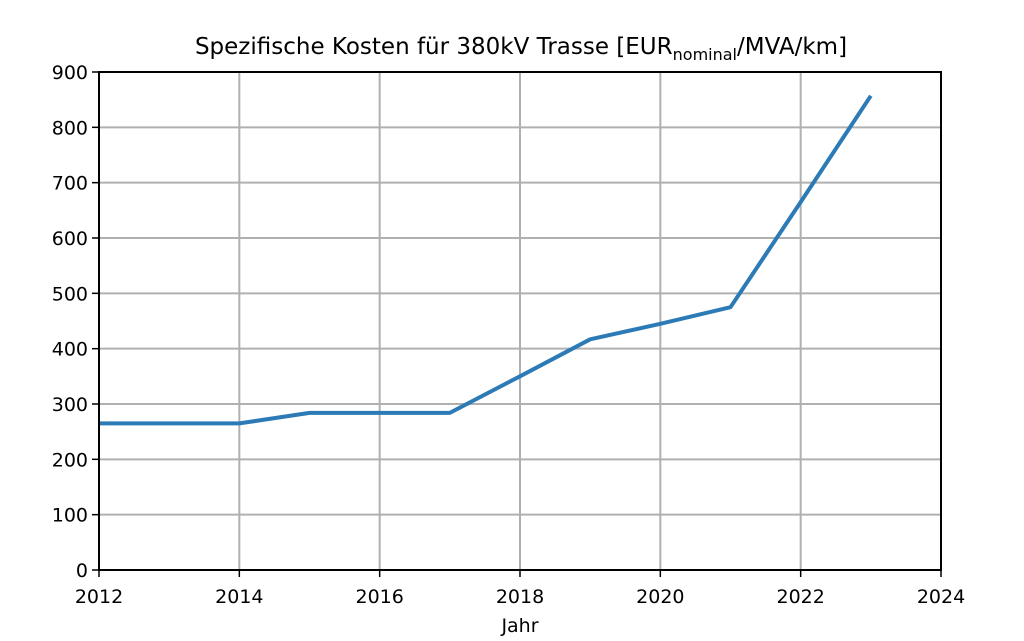  What do you see at coordinates (70, 294) in the screenshot?
I see `y-tick-label: 500` at bounding box center [70, 294].